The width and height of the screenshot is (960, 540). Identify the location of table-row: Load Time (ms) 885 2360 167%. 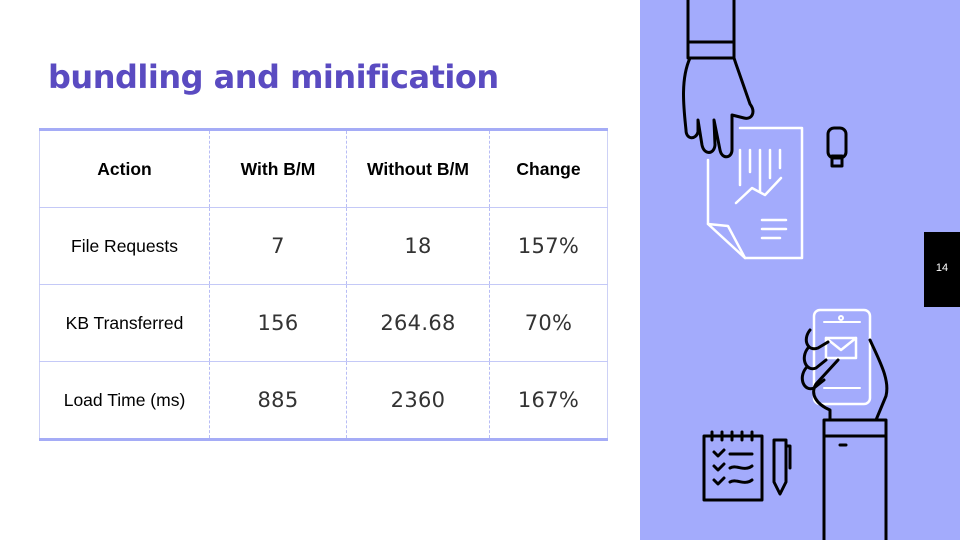
(323, 400).